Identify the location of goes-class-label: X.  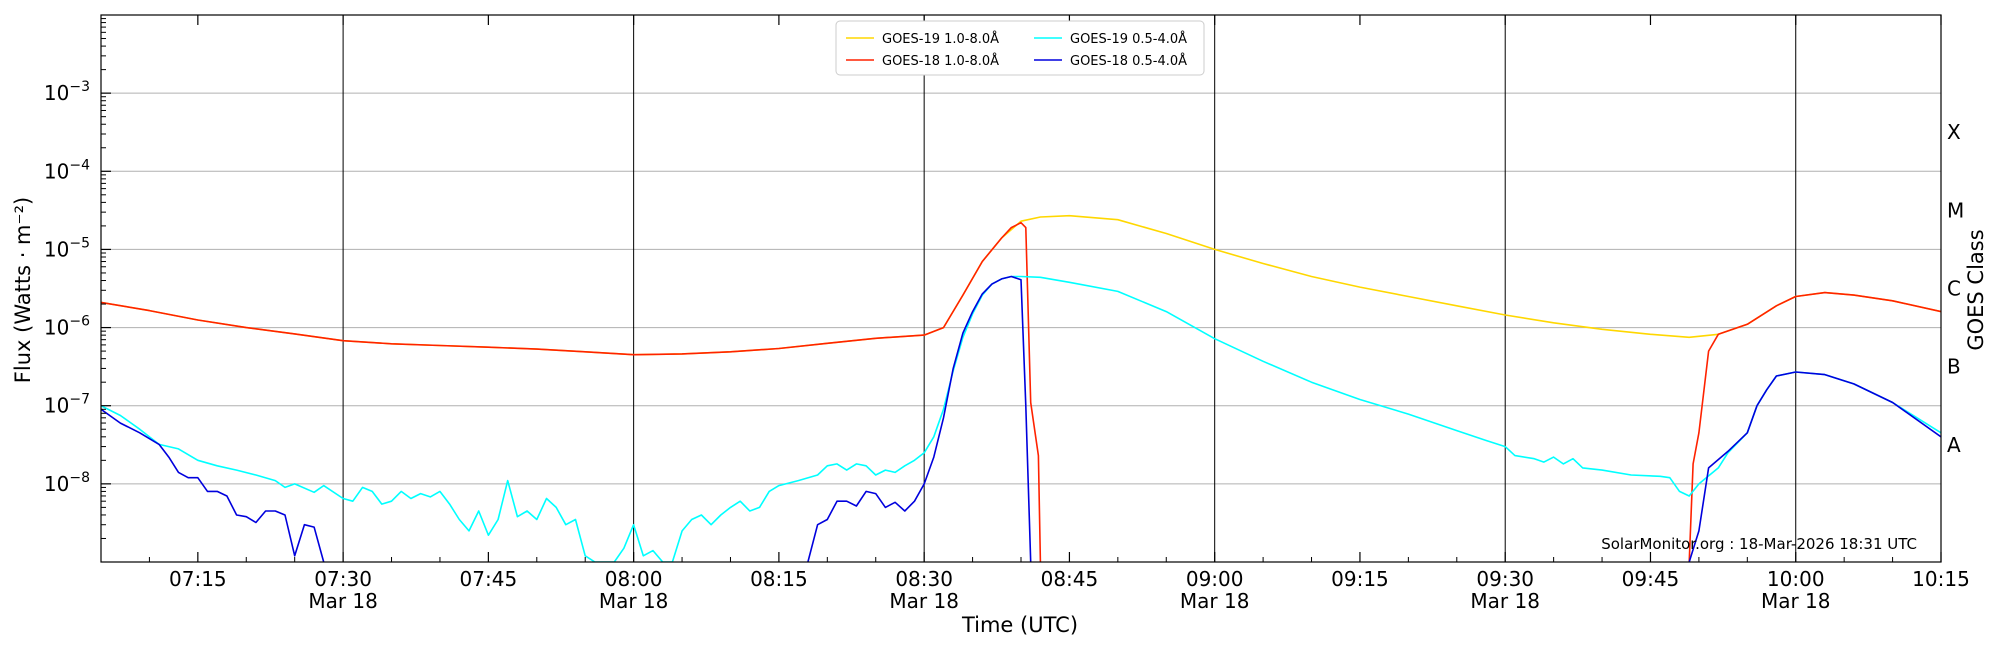
(1954, 132).